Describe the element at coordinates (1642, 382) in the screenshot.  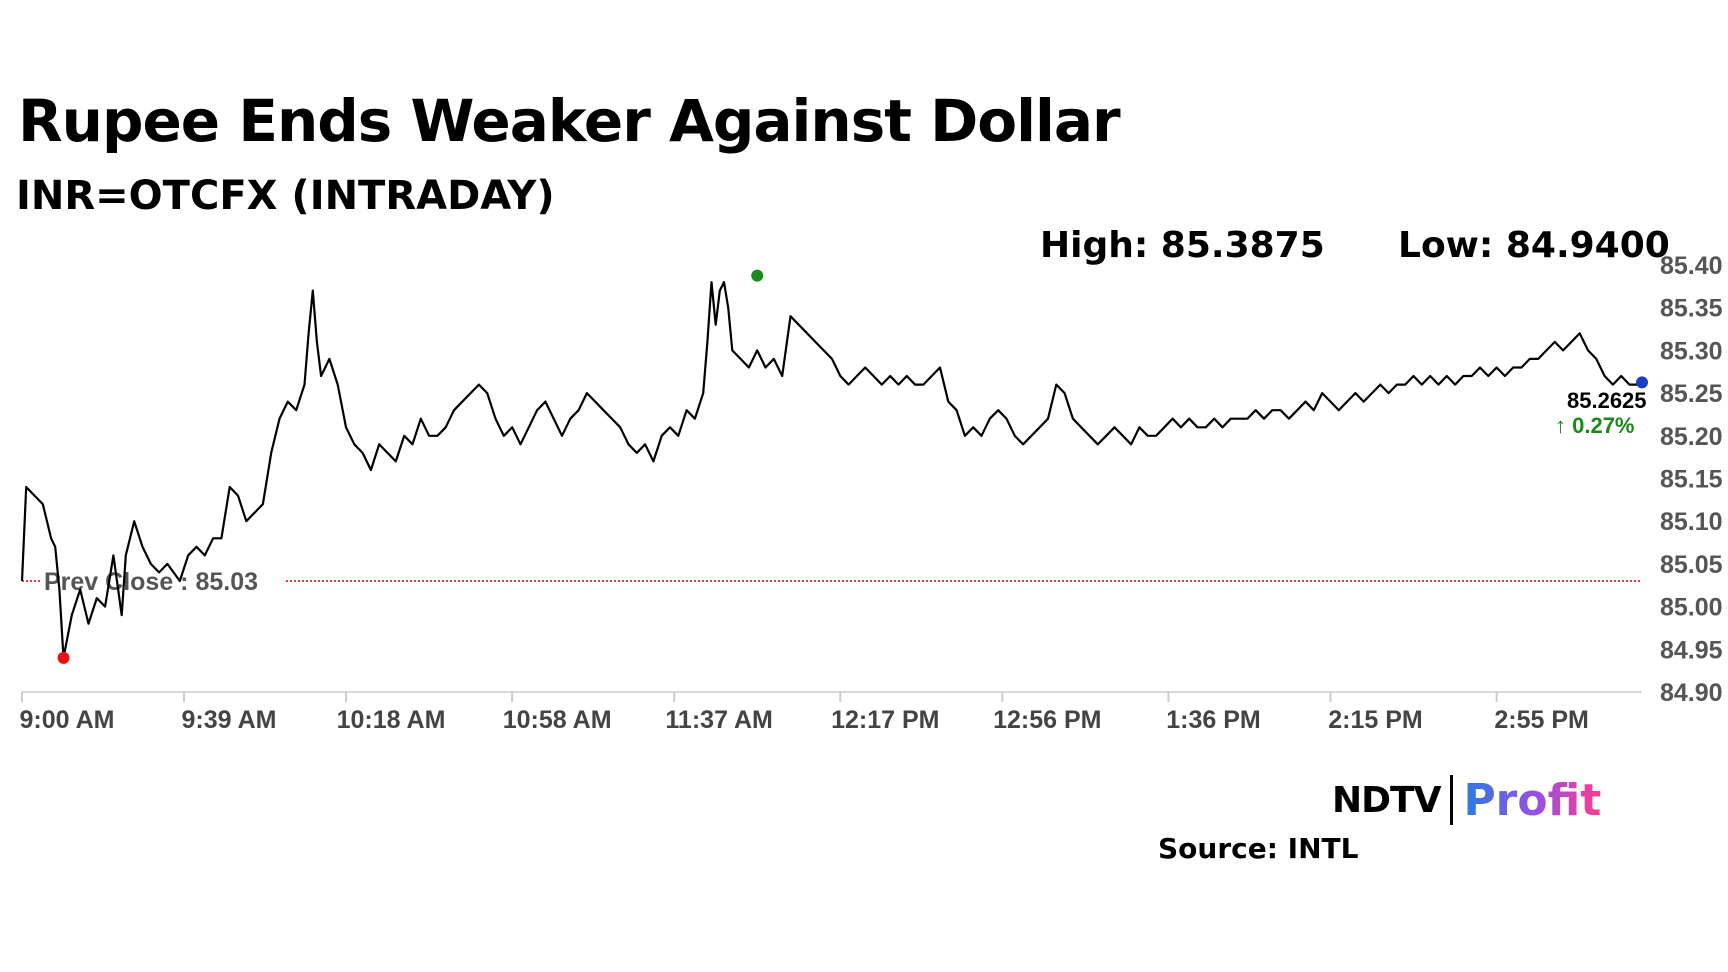
I see `last-price-marker` at that location.